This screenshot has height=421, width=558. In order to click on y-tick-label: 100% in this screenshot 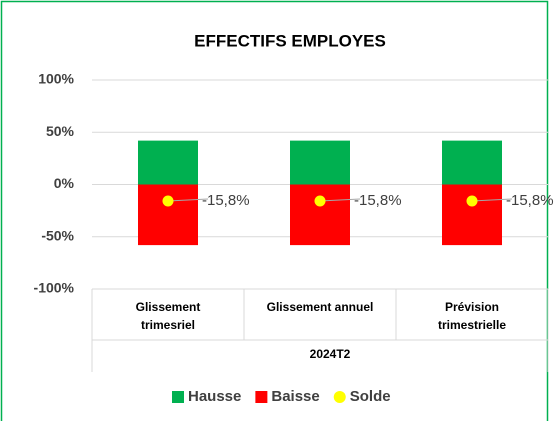, I will do `click(56, 79)`.